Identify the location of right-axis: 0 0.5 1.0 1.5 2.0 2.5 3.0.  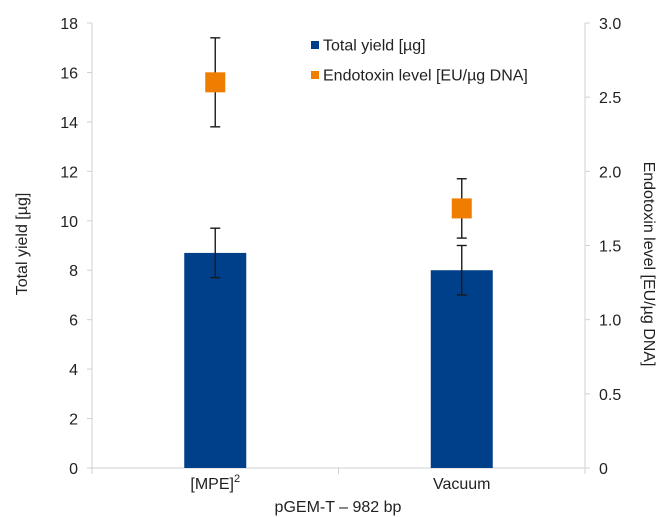
(602, 247).